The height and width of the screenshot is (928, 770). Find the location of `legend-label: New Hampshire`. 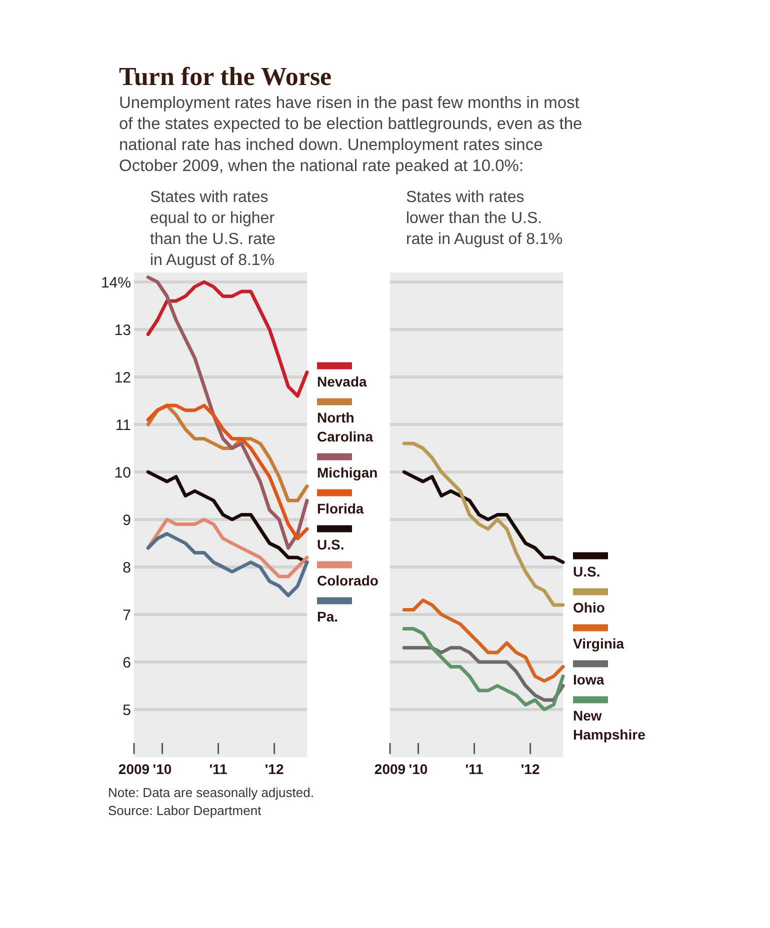

legend-label: New Hampshire is located at coordinates (609, 724).